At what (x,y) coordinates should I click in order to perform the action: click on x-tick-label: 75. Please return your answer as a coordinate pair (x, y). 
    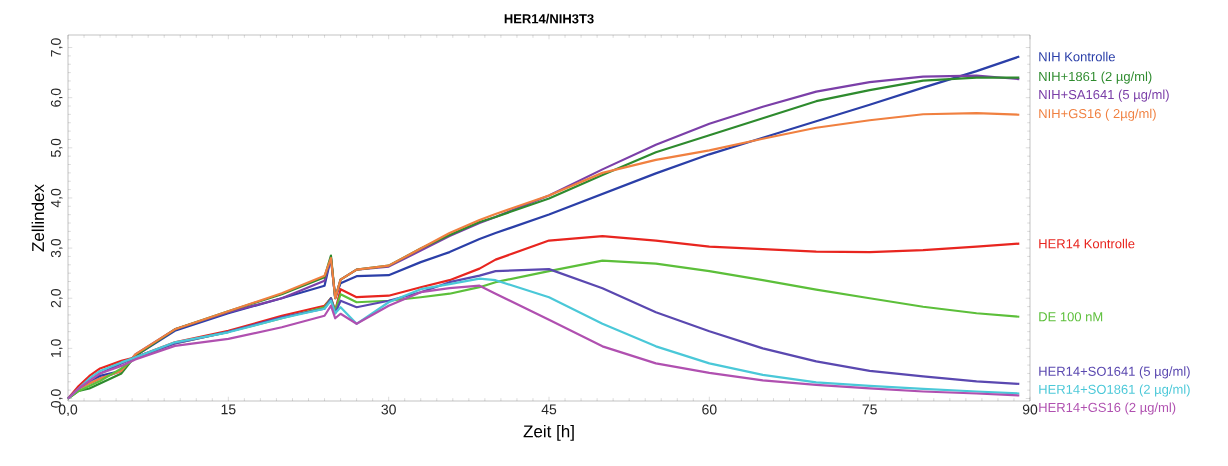
    Looking at the image, I should click on (869, 409).